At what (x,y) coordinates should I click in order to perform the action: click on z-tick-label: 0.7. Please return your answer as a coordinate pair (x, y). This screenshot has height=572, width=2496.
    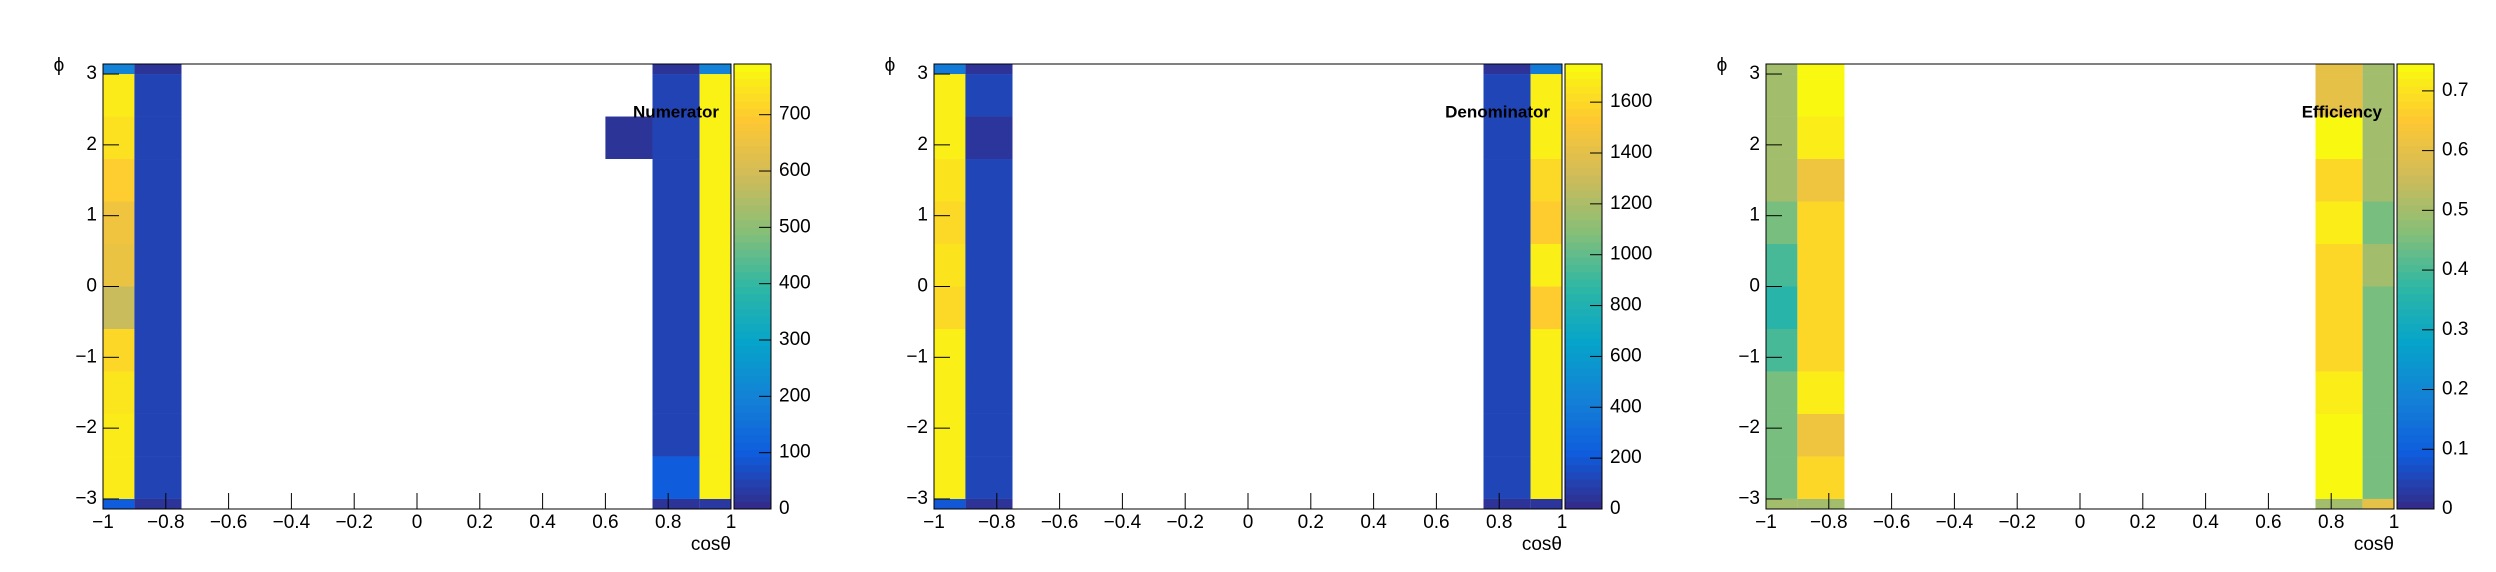
    Looking at the image, I should click on (2455, 90).